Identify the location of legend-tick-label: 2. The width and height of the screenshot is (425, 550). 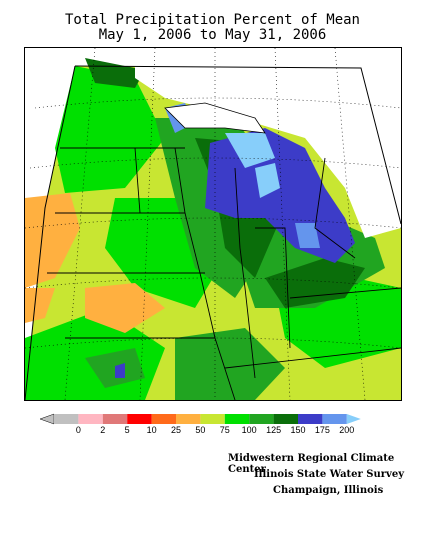
(103, 430).